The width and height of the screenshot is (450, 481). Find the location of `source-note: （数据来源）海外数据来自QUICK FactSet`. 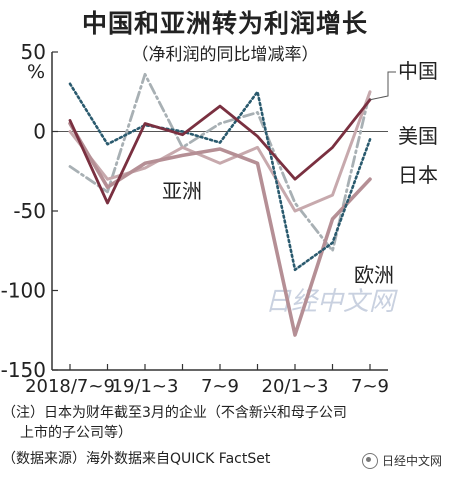

source-note: （数据来源）海外数据来自QUICK FactSet is located at coordinates (136, 459).